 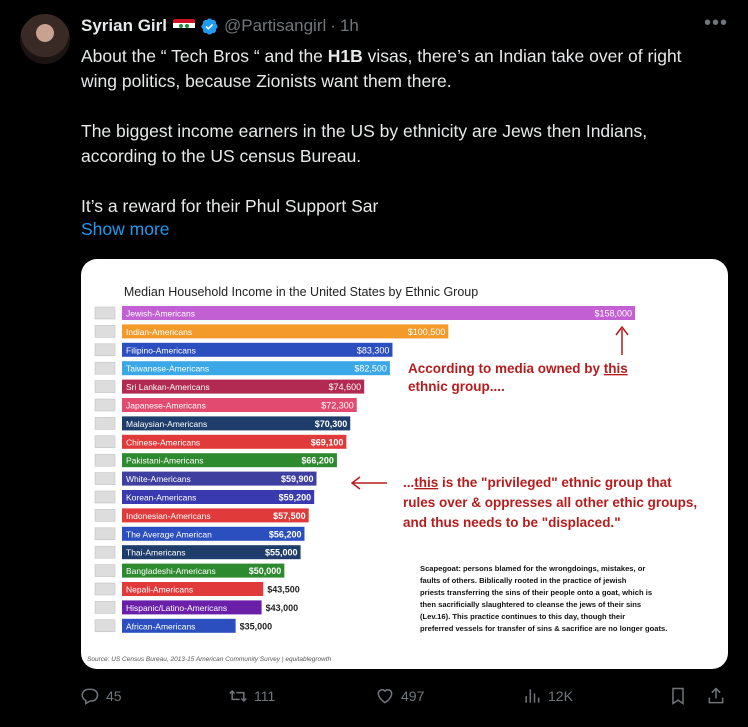 What do you see at coordinates (265, 696) in the screenshot?
I see `retweet-count: 111` at bounding box center [265, 696].